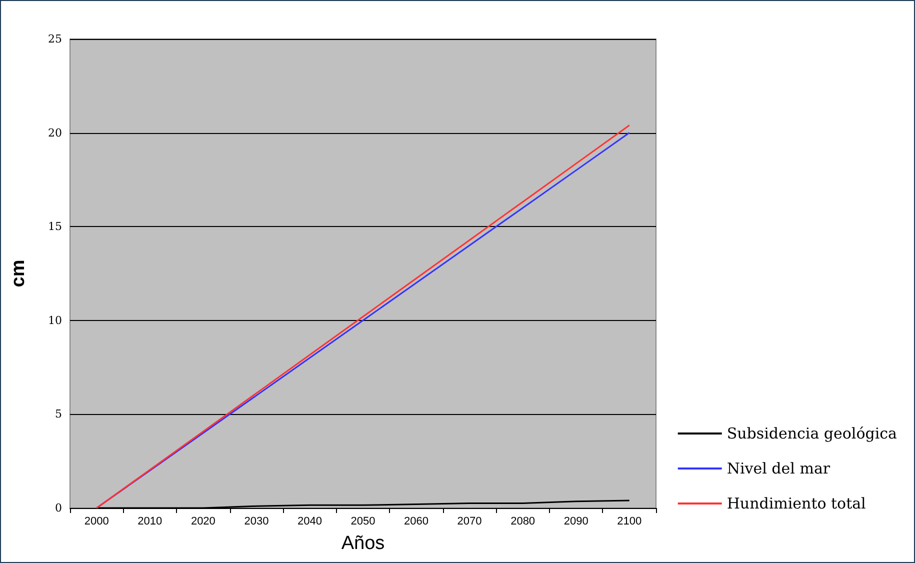 This screenshot has height=563, width=915. I want to click on x-tick-label: 2050, so click(363, 522).